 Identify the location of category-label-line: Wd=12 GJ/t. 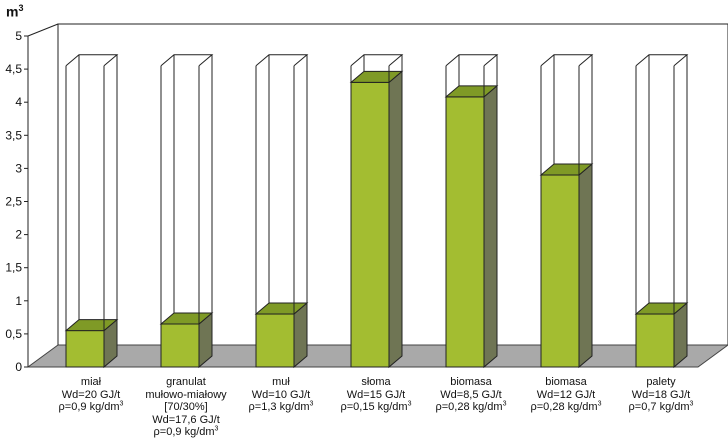
(566, 394).